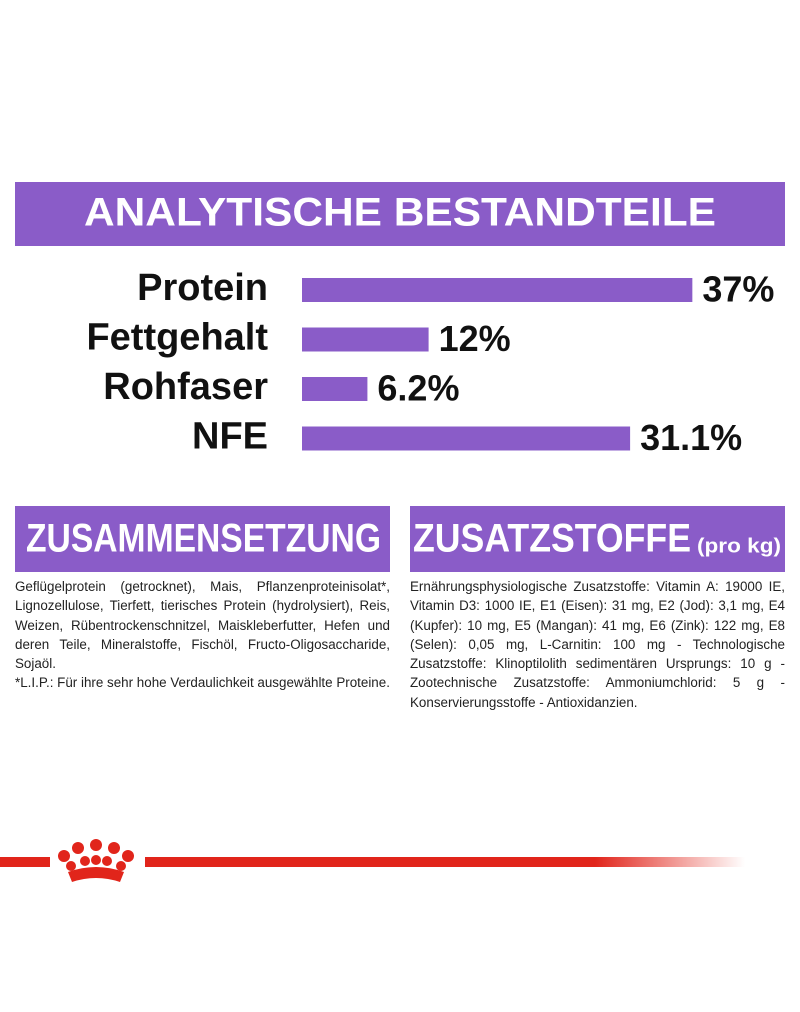 Image resolution: width=800 pixels, height=1012 pixels. I want to click on value-label: 6.2%, so click(418, 388).